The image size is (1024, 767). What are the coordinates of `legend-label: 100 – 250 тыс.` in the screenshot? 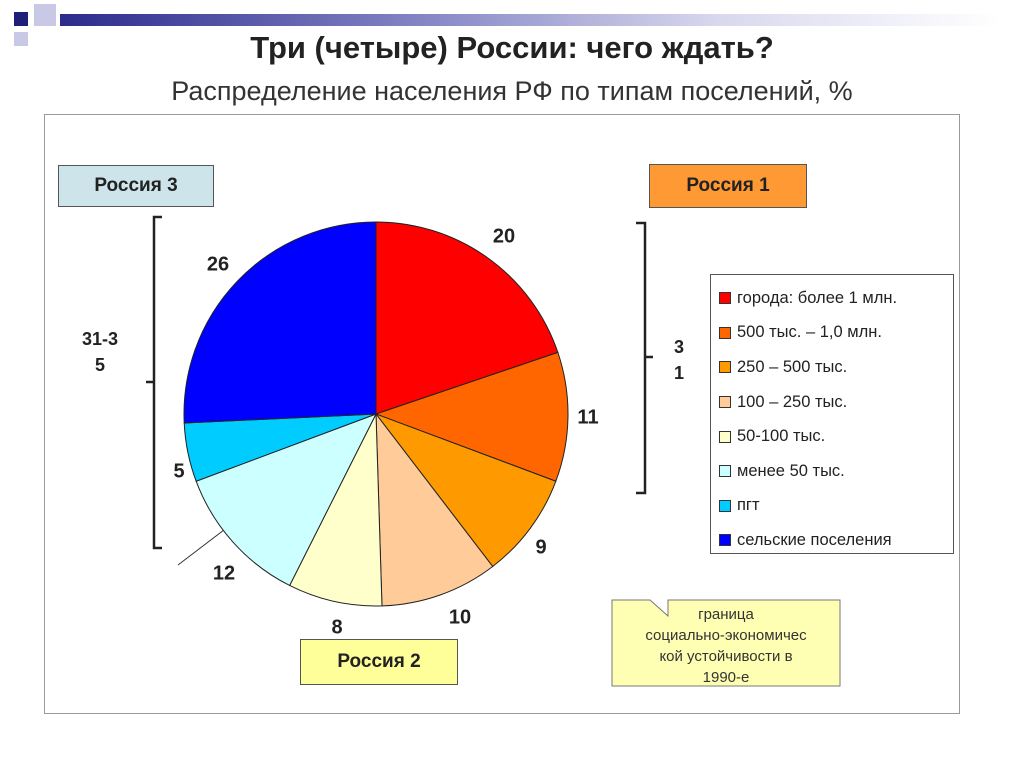 It's located at (792, 401).